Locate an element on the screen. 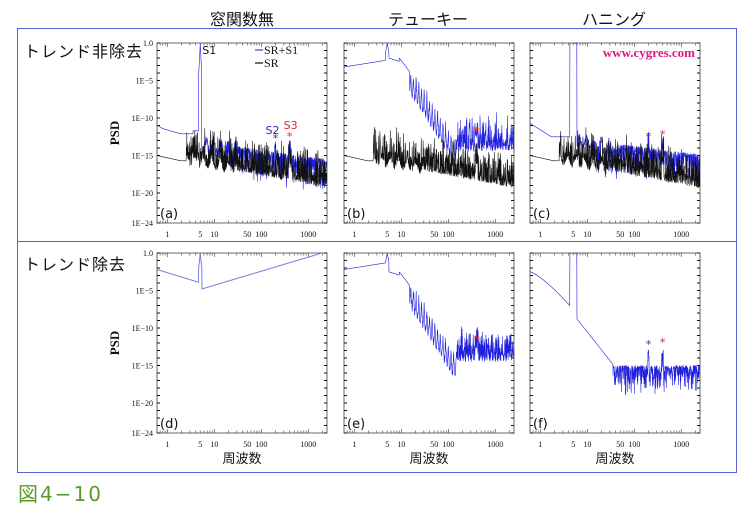  annotation-s3: S3 is located at coordinates (291, 125).